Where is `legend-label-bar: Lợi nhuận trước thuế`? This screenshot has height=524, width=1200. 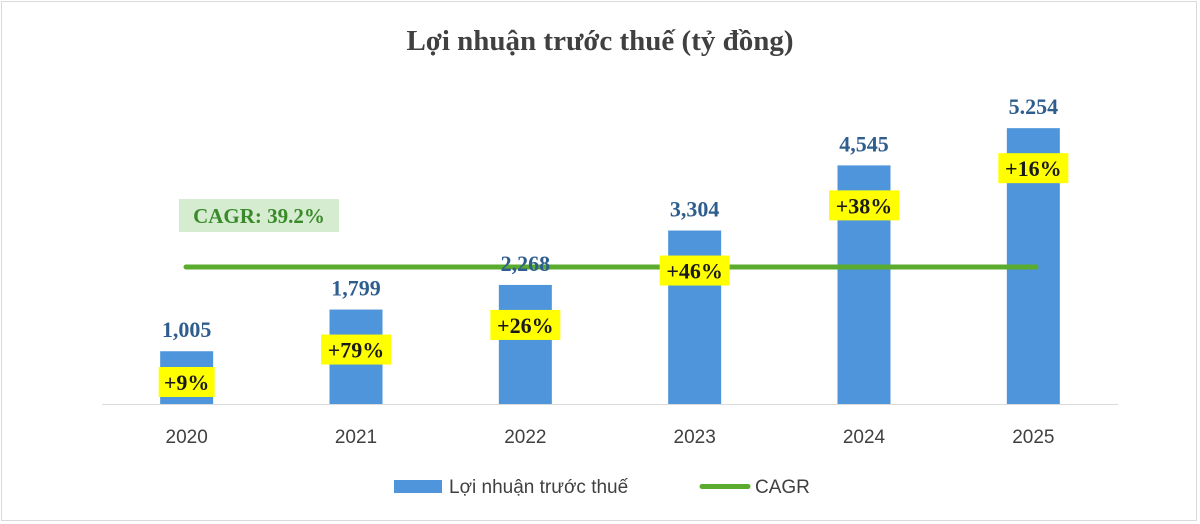 legend-label-bar: Lợi nhuận trước thuế is located at coordinates (539, 487).